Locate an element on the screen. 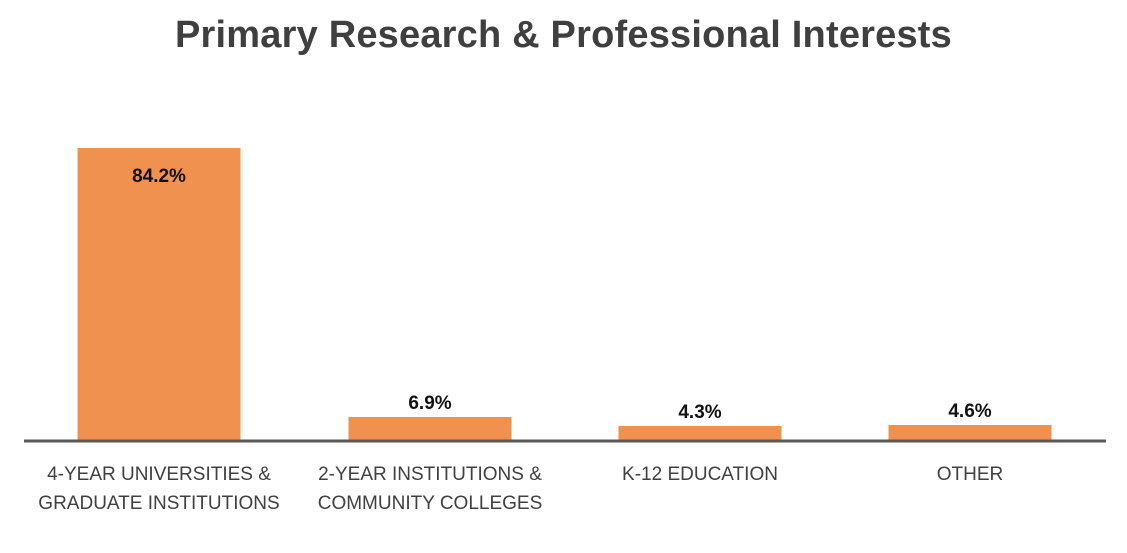  category-label-2: 2-YEAR INSTITUTIONS & COMMUNITY COLLEGES is located at coordinates (430, 489).